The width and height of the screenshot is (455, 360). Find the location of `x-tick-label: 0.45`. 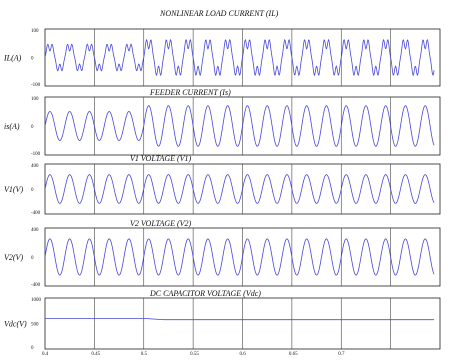

x-tick-label: 0.45 is located at coordinates (95, 354).